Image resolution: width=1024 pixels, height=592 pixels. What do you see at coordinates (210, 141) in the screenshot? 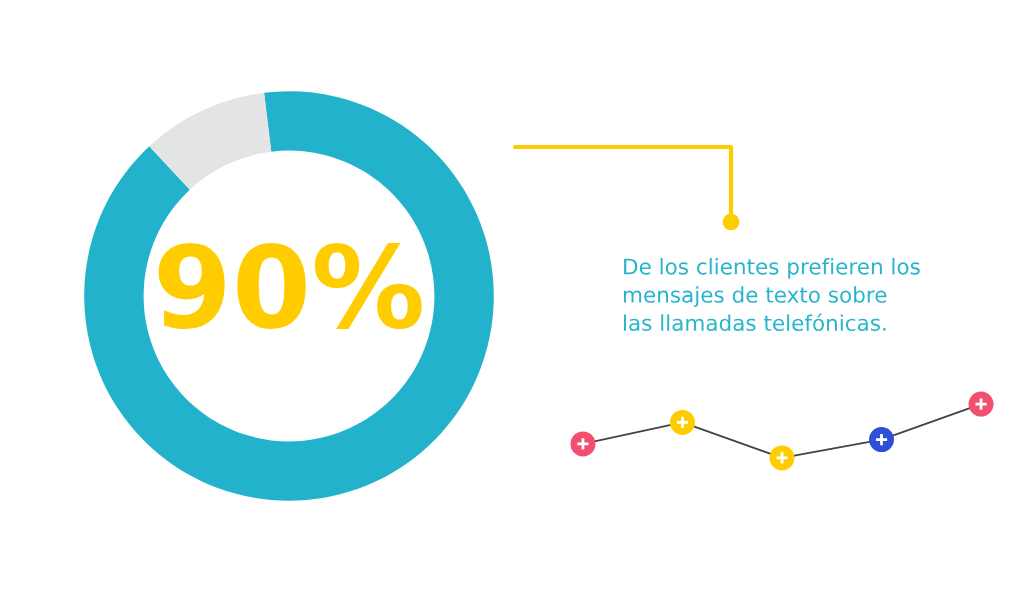
I see `donut-slice` at bounding box center [210, 141].